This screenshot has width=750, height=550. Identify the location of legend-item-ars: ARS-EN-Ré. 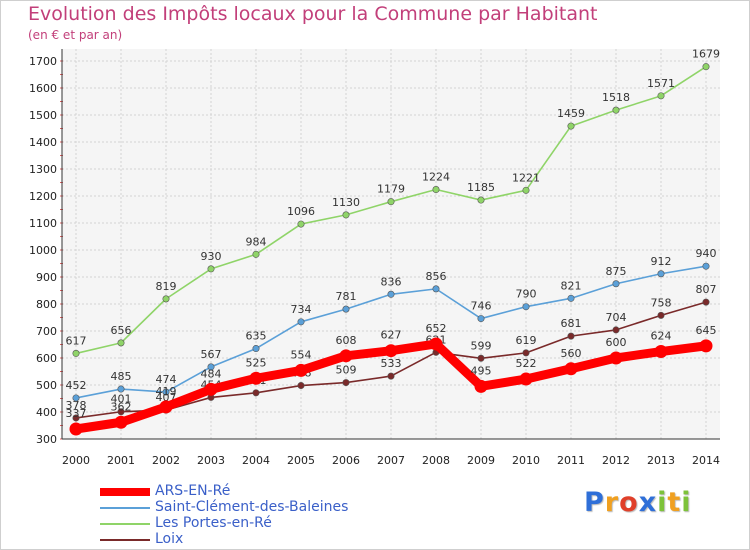
(250, 491).